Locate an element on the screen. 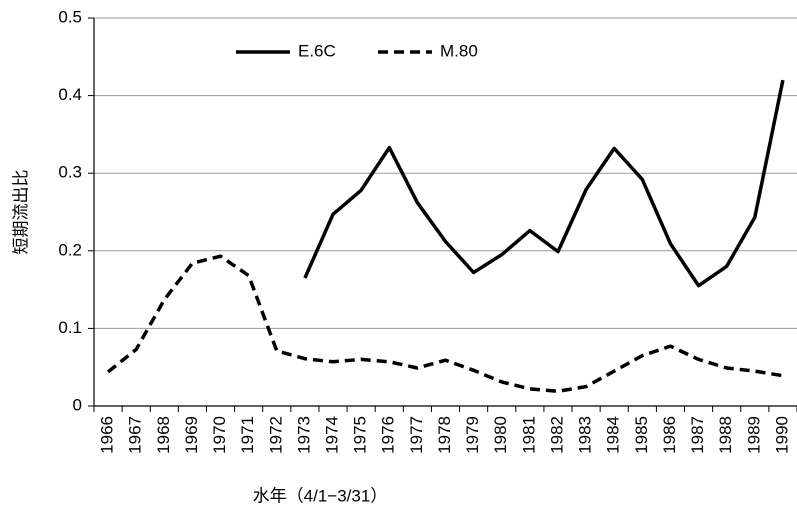  y-tick-label: 0.4 is located at coordinates (70, 94).